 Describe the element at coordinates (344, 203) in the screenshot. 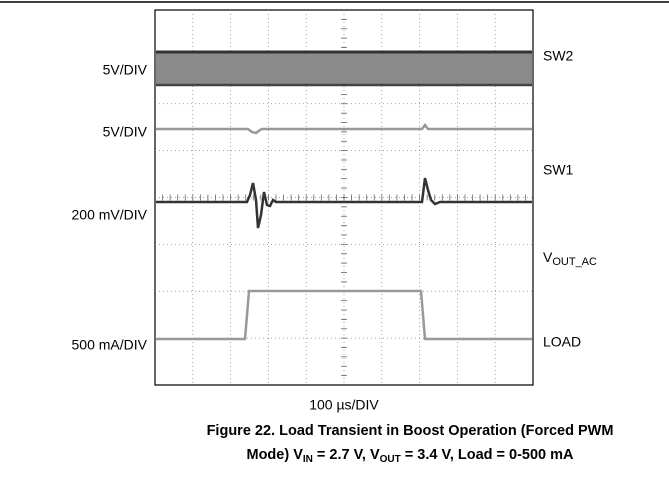

I see `vout-ac-trace` at that location.